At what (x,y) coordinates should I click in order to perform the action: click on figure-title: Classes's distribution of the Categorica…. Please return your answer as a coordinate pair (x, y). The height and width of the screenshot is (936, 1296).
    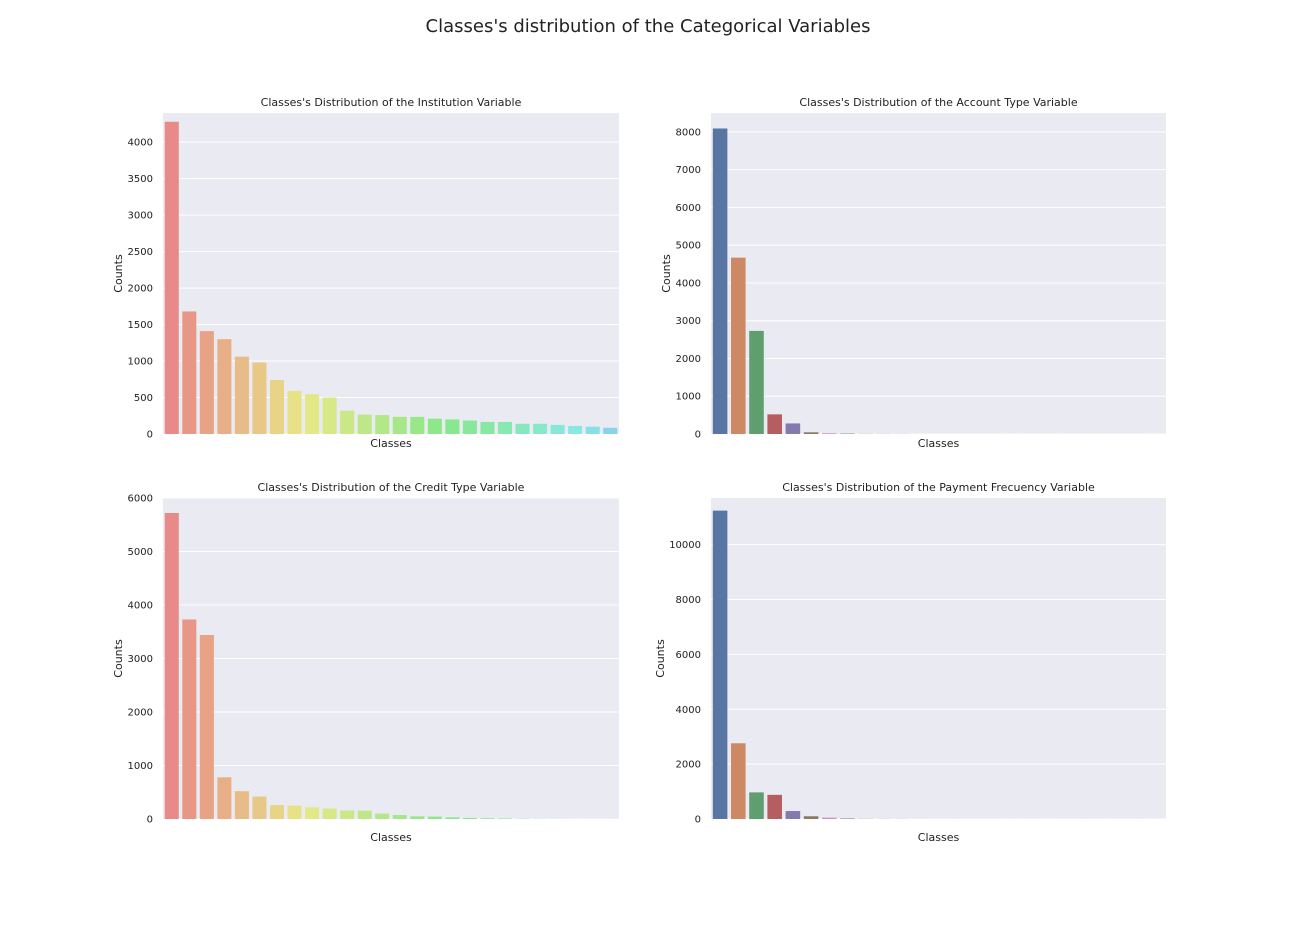
    Looking at the image, I should click on (648, 26).